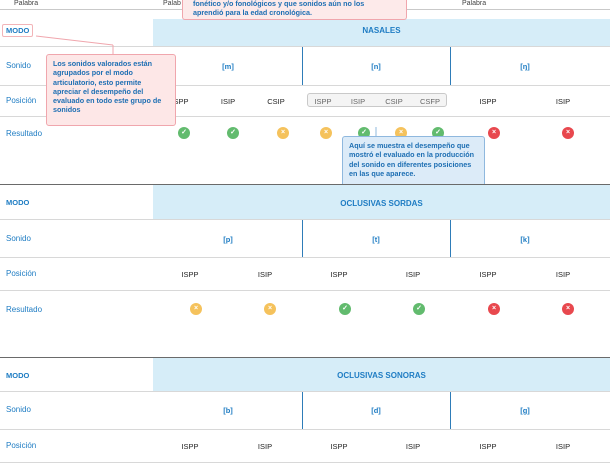 The width and height of the screenshot is (610, 470). What do you see at coordinates (430, 101) in the screenshot?
I see `position-label: CSFP` at bounding box center [430, 101].